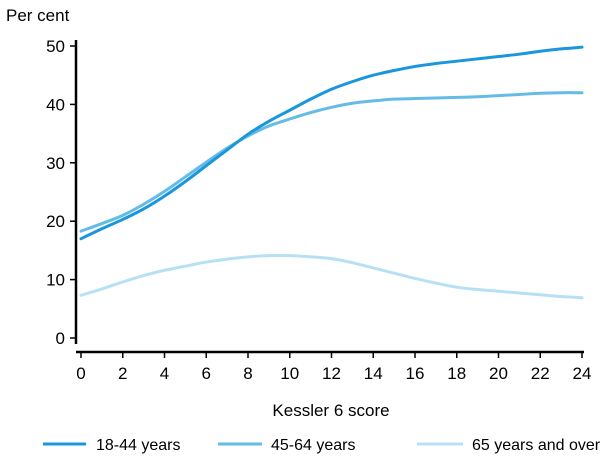 Image resolution: width=600 pixels, height=472 pixels. I want to click on legend-label-0: 18-44 years, so click(138, 445).